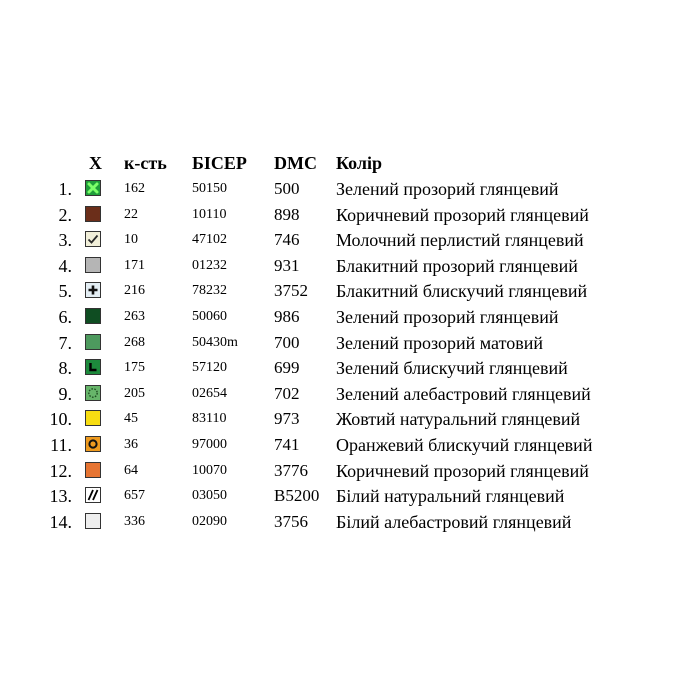  What do you see at coordinates (462, 291) in the screenshot?
I see `color-name: Блакитний блискучий глянцевий` at bounding box center [462, 291].